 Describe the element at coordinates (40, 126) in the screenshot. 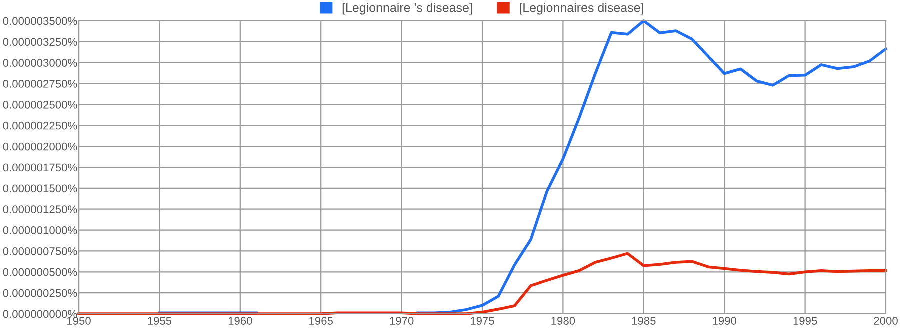

I see `y-tick-label: 0.000002250%` at that location.